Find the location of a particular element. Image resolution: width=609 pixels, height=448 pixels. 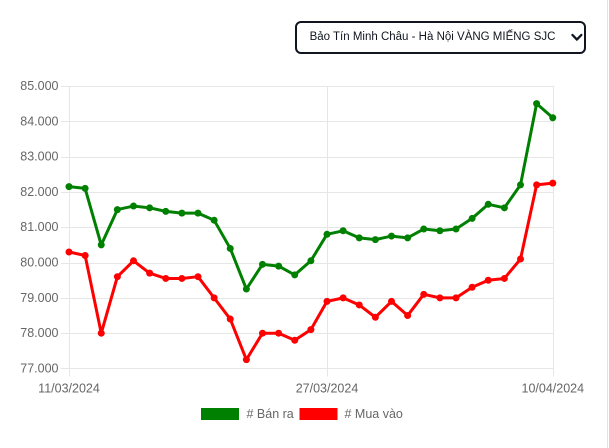

svg-text: 85.000 is located at coordinates (39, 86).